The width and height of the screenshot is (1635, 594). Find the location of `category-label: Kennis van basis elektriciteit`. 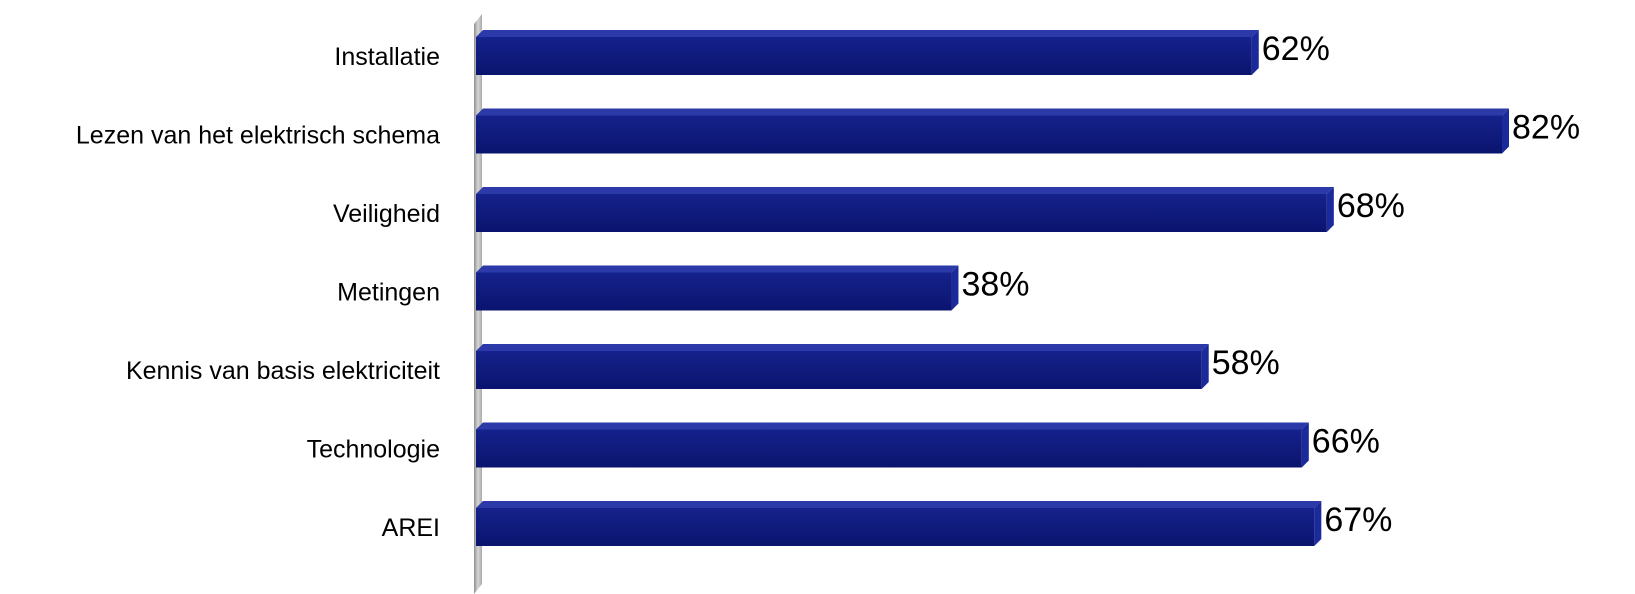

category-label: Kennis van basis elektriciteit is located at coordinates (283, 371).